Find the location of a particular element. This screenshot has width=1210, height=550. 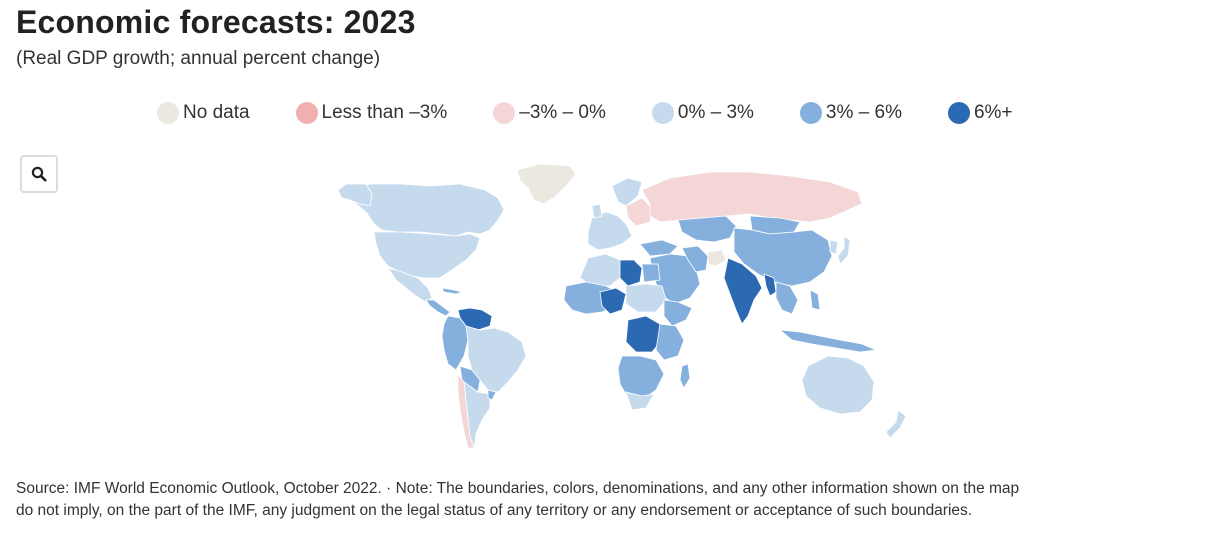

region-myanmar is located at coordinates (770, 285).